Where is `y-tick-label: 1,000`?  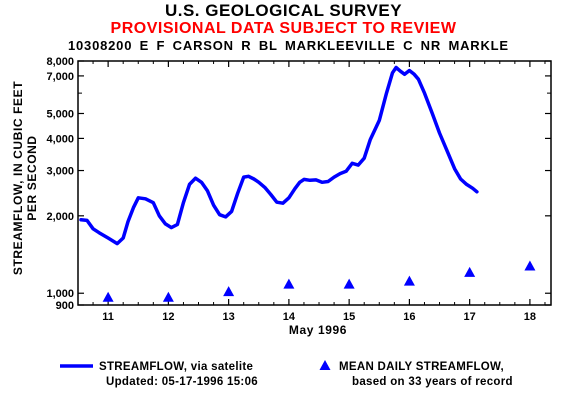
y-tick-label: 1,000 is located at coordinates (60, 294).